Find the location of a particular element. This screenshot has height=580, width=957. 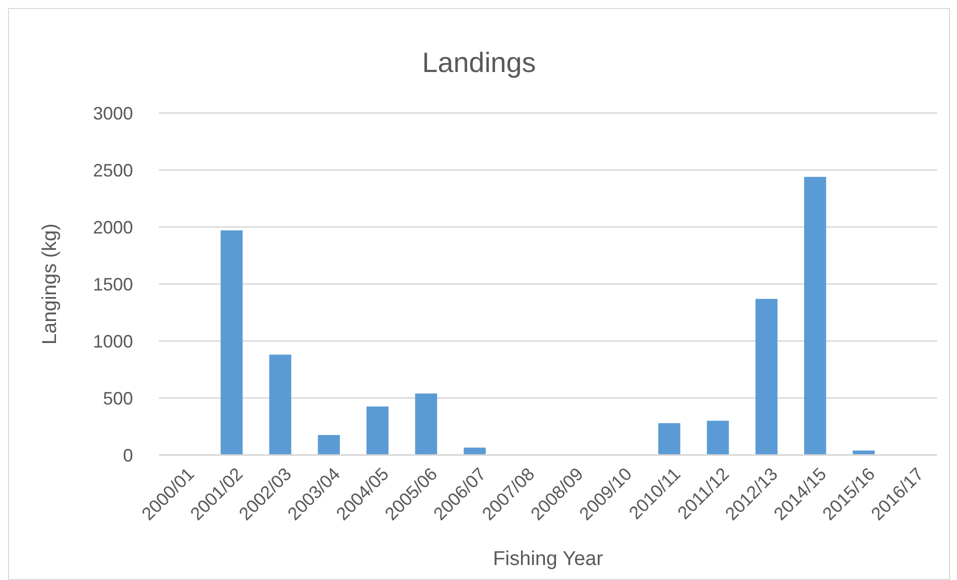

y-tick-label: 1500 is located at coordinates (112, 284).